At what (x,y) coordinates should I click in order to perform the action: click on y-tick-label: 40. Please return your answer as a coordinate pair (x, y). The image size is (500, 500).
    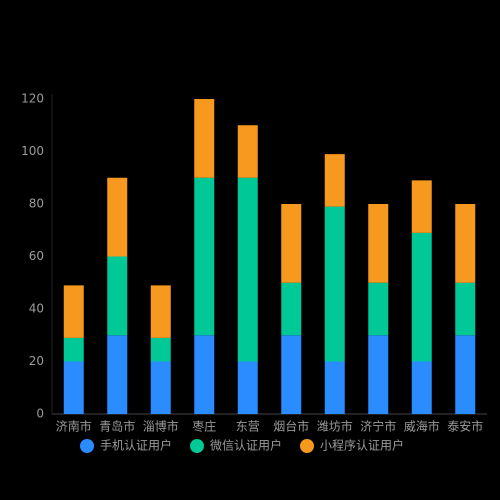
    Looking at the image, I should click on (36, 309).